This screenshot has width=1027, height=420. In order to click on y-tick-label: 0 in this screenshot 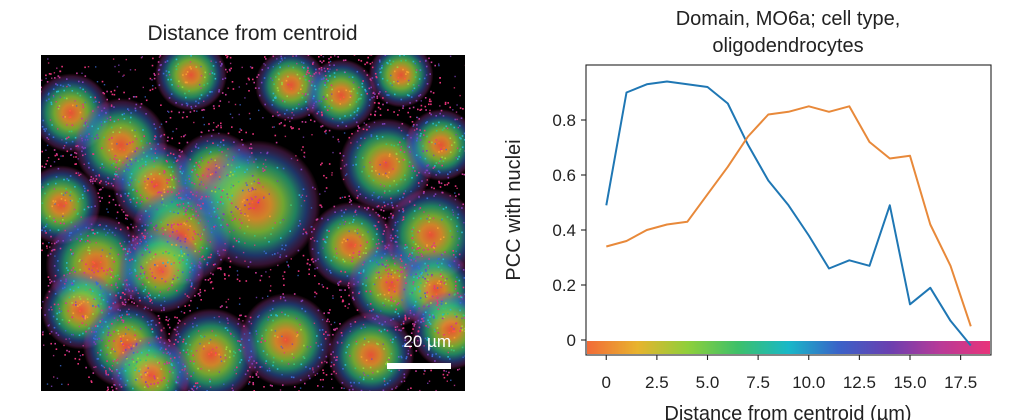, I will do `click(571, 340)`.